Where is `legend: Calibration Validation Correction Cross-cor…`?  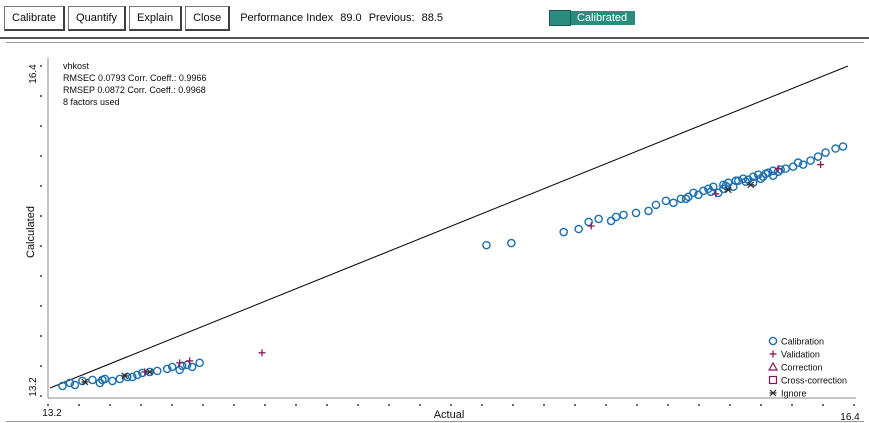
legend: Calibration Validation Correction Cross-cor… is located at coordinates (807, 367).